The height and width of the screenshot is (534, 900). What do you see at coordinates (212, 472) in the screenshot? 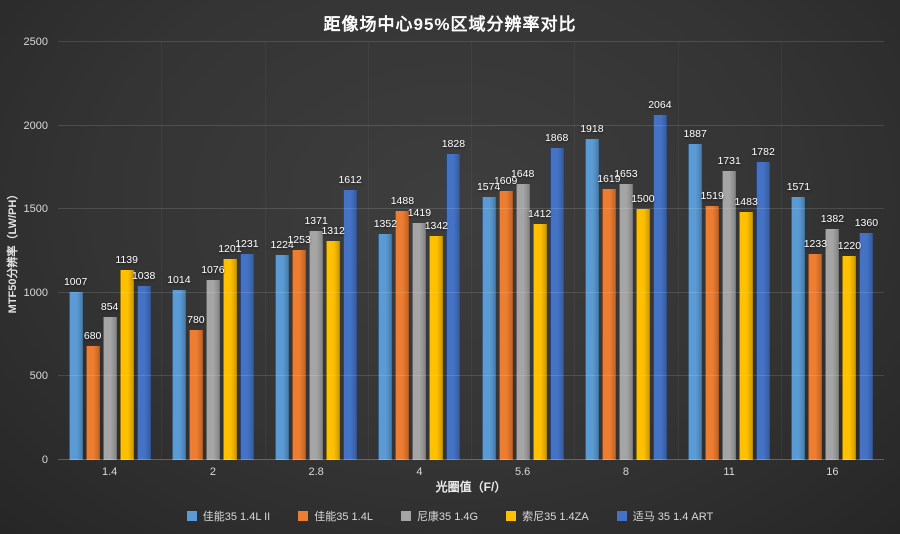
I see `x-tick-label-2: 2` at bounding box center [212, 472].